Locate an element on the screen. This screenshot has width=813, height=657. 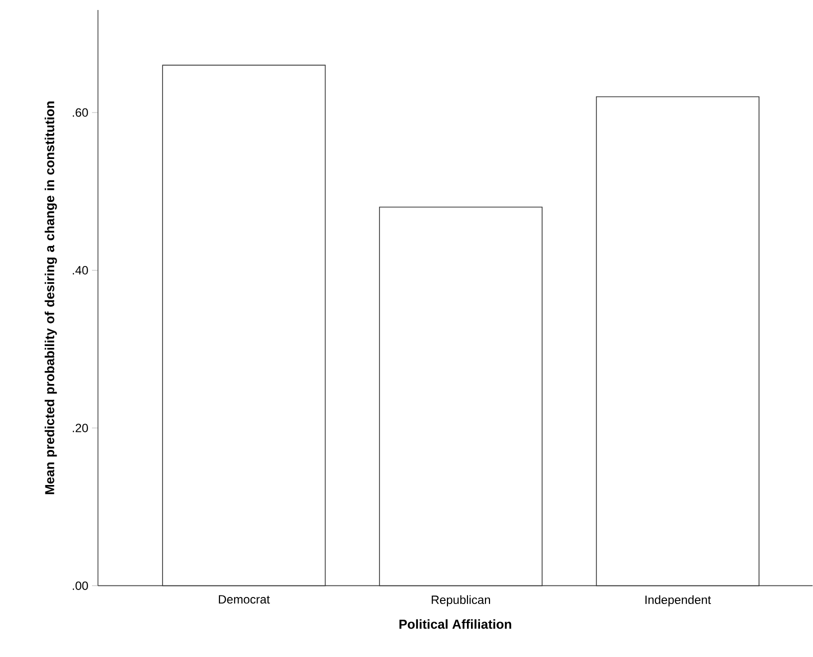
y-tick-label: .40 is located at coordinates (80, 270).